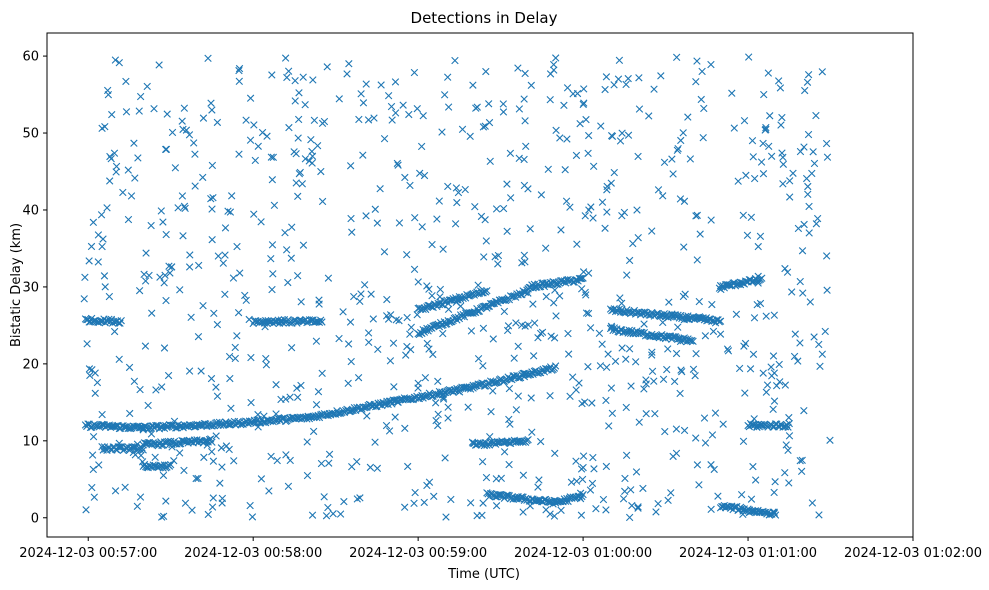  Describe the element at coordinates (16, 285) in the screenshot. I see `y-axis-label: Bistatic Delay (km)` at that location.